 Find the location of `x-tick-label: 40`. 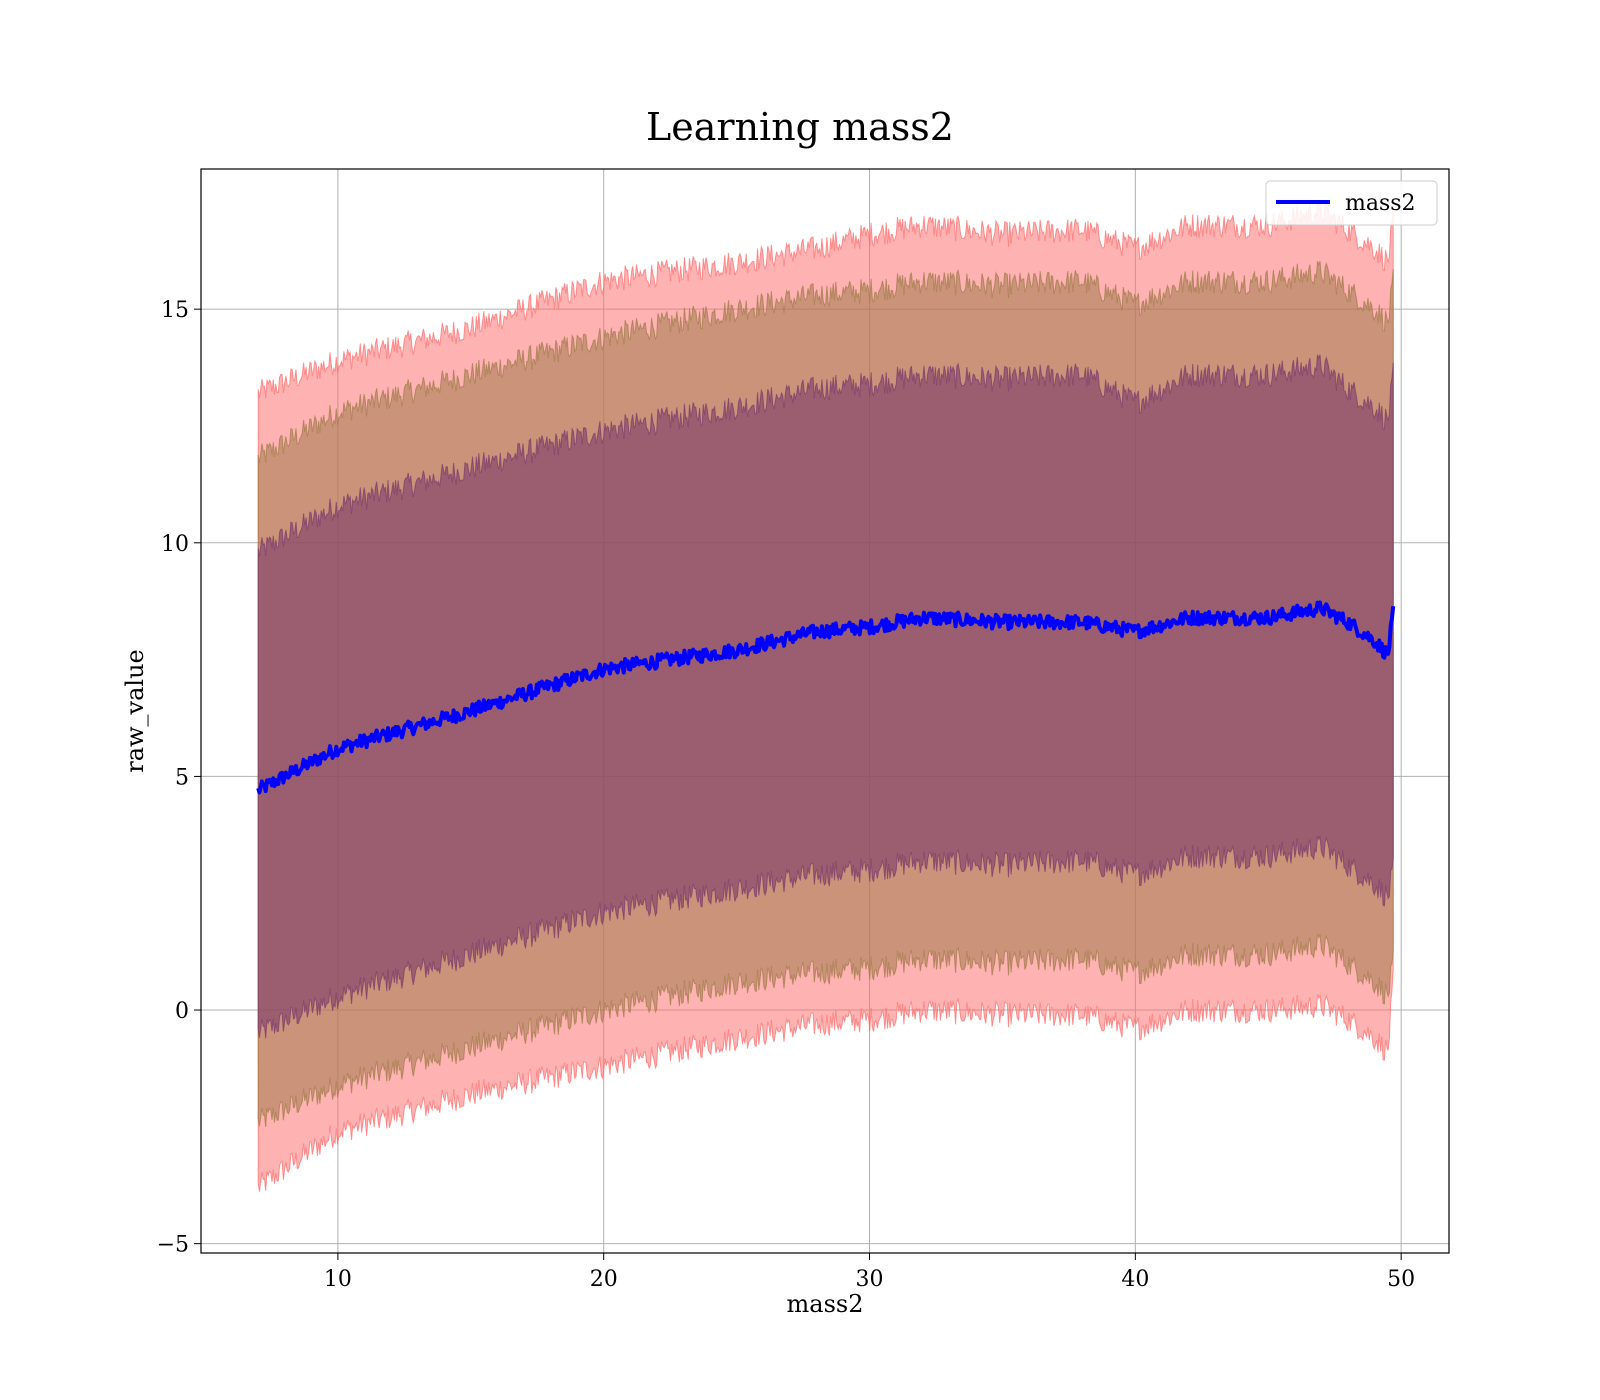

x-tick-label: 40 is located at coordinates (1135, 1279).